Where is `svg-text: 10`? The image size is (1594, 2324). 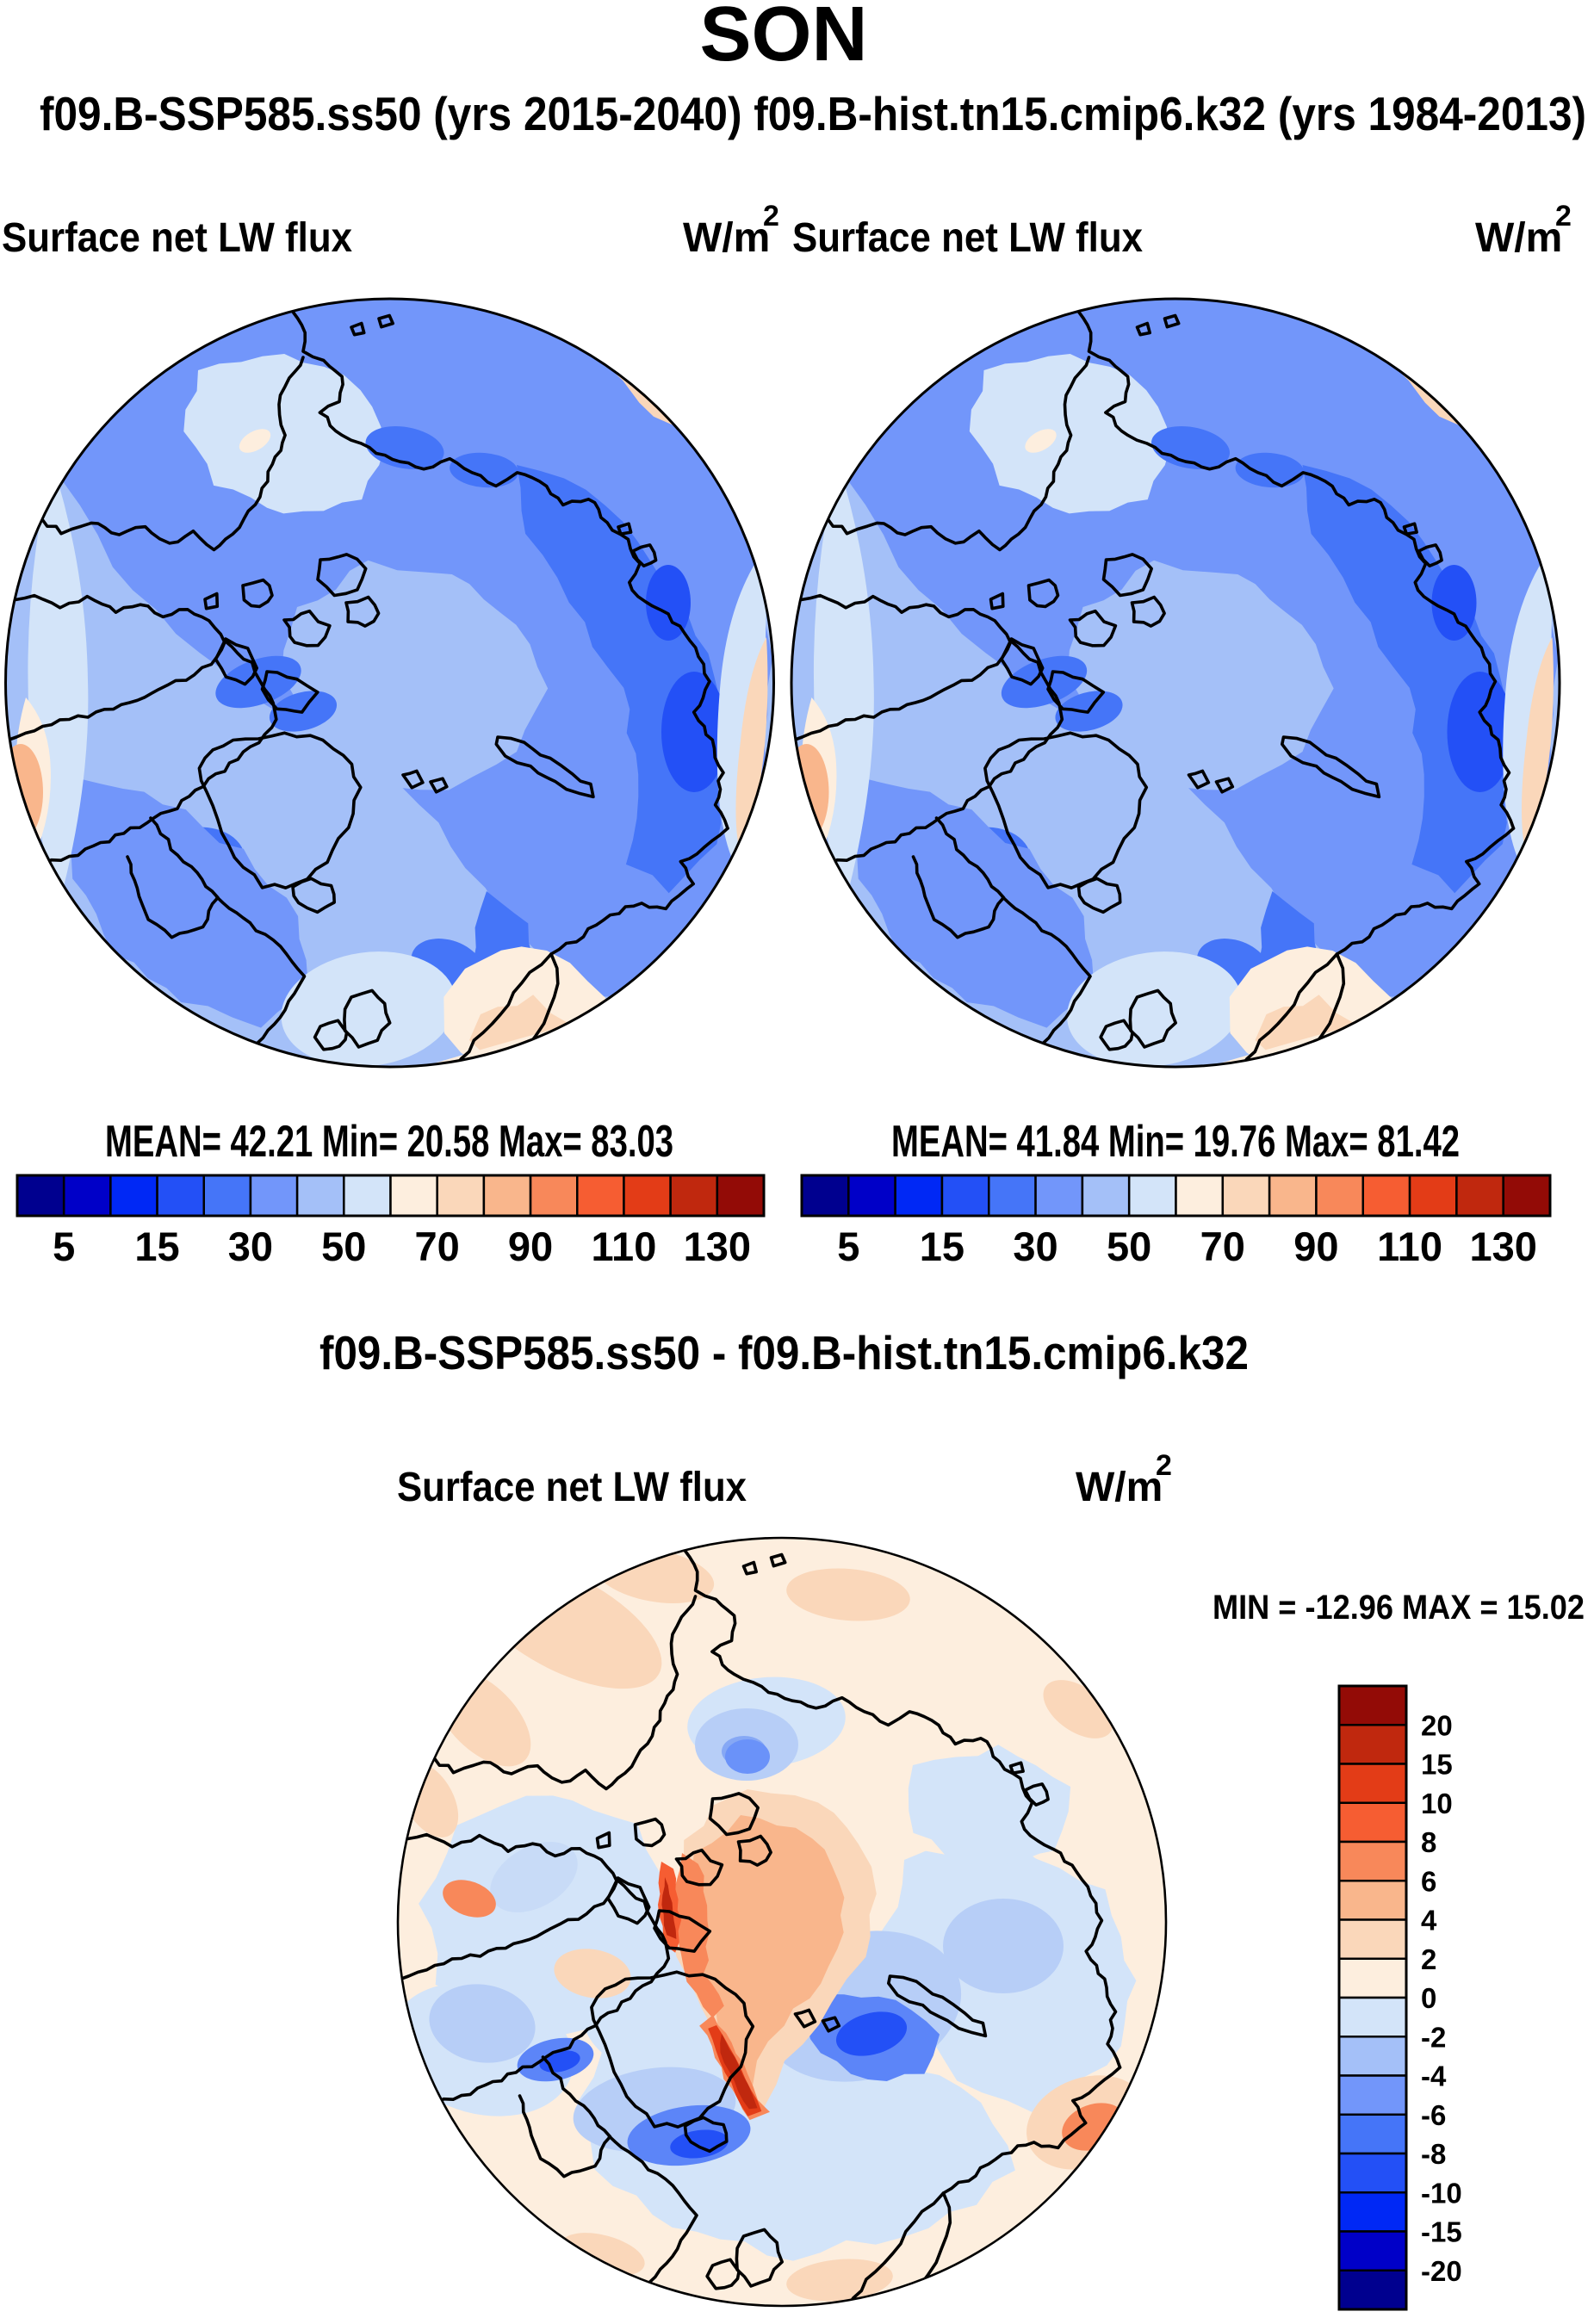 svg-text: 10 is located at coordinates (1437, 1804).